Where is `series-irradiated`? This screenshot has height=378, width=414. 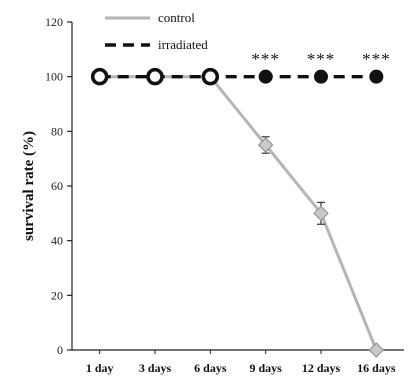 series-irradiated is located at coordinates (237, 76).